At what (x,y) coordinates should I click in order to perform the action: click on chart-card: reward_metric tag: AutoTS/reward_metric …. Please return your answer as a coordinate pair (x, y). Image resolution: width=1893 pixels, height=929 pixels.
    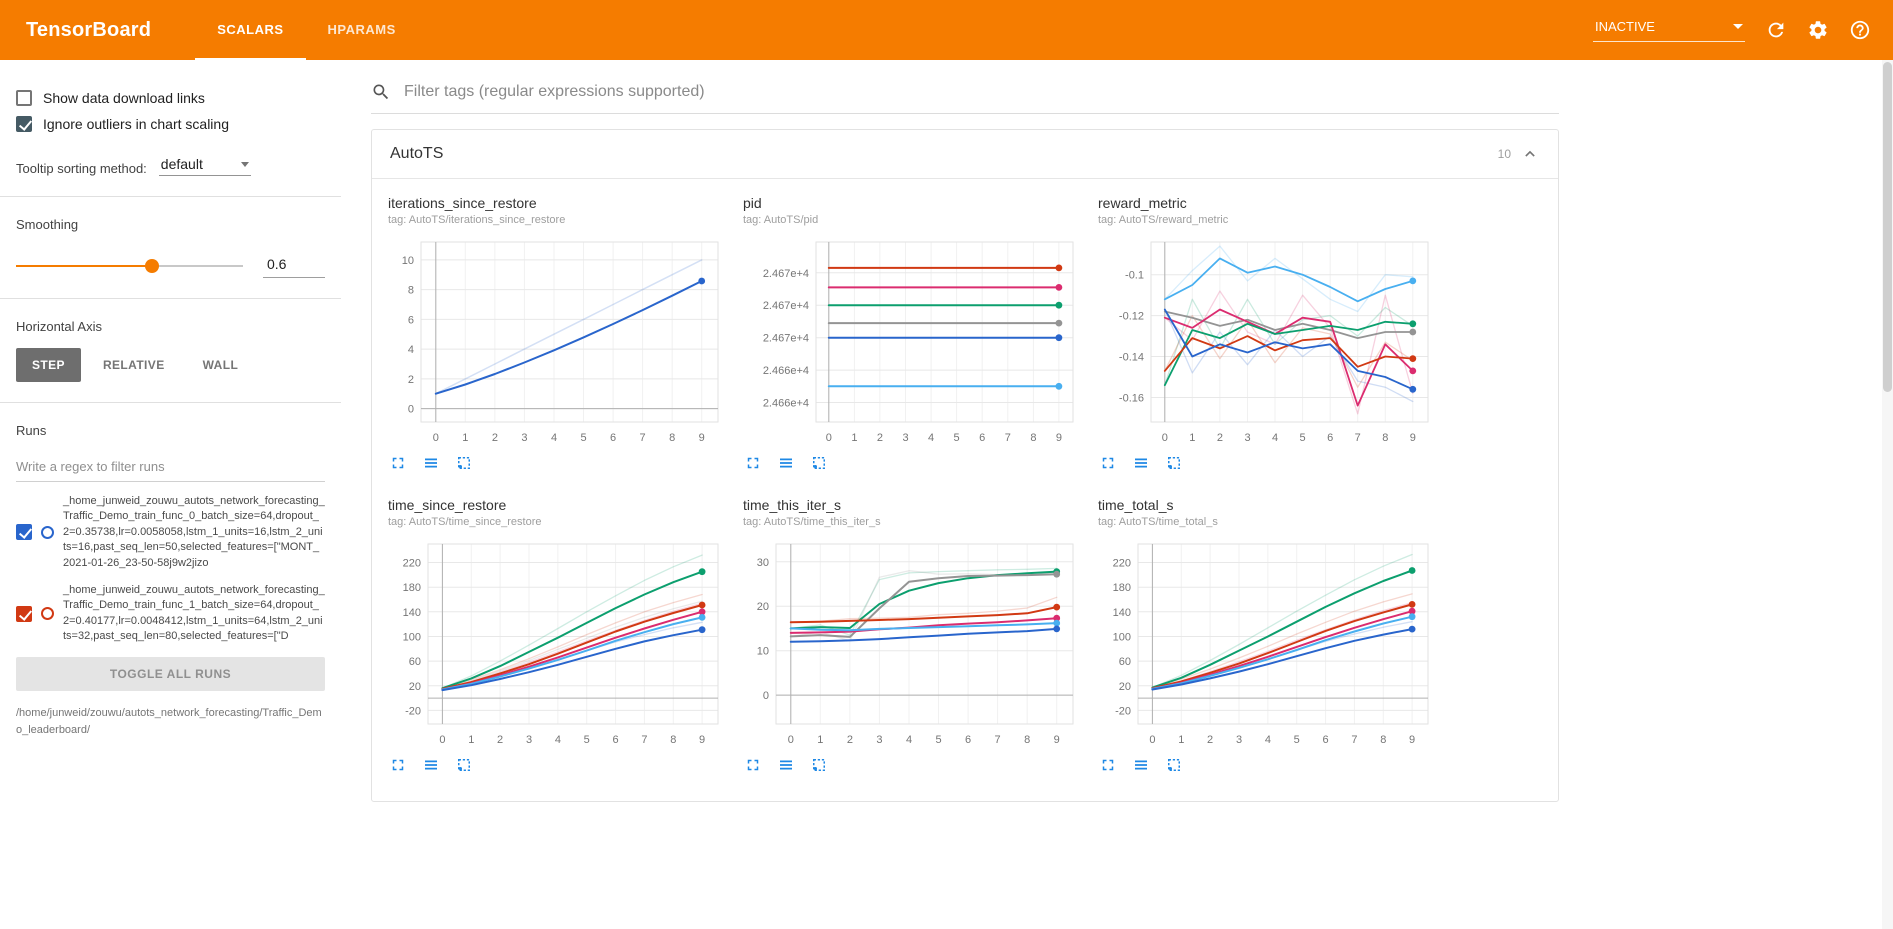
    Looking at the image, I should click on (1270, 334).